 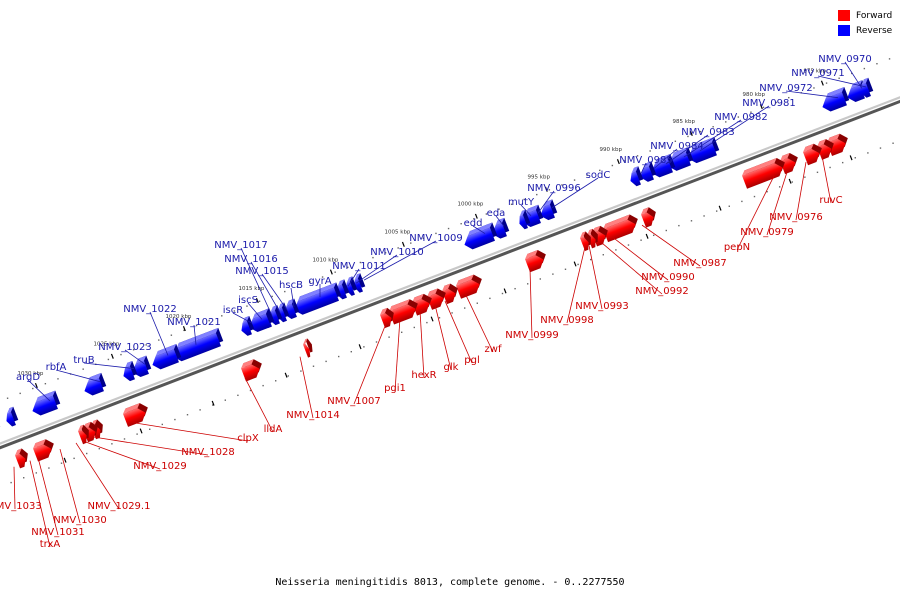 I want to click on gene-label: eda, so click(x=496, y=217).